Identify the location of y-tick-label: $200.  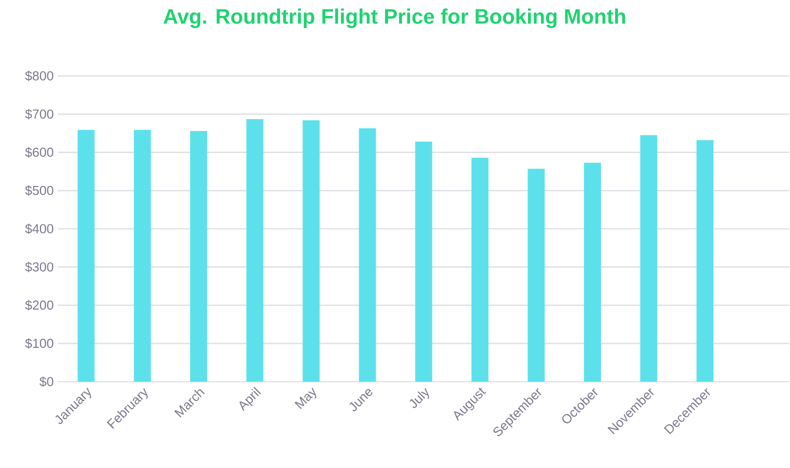
(39, 305).